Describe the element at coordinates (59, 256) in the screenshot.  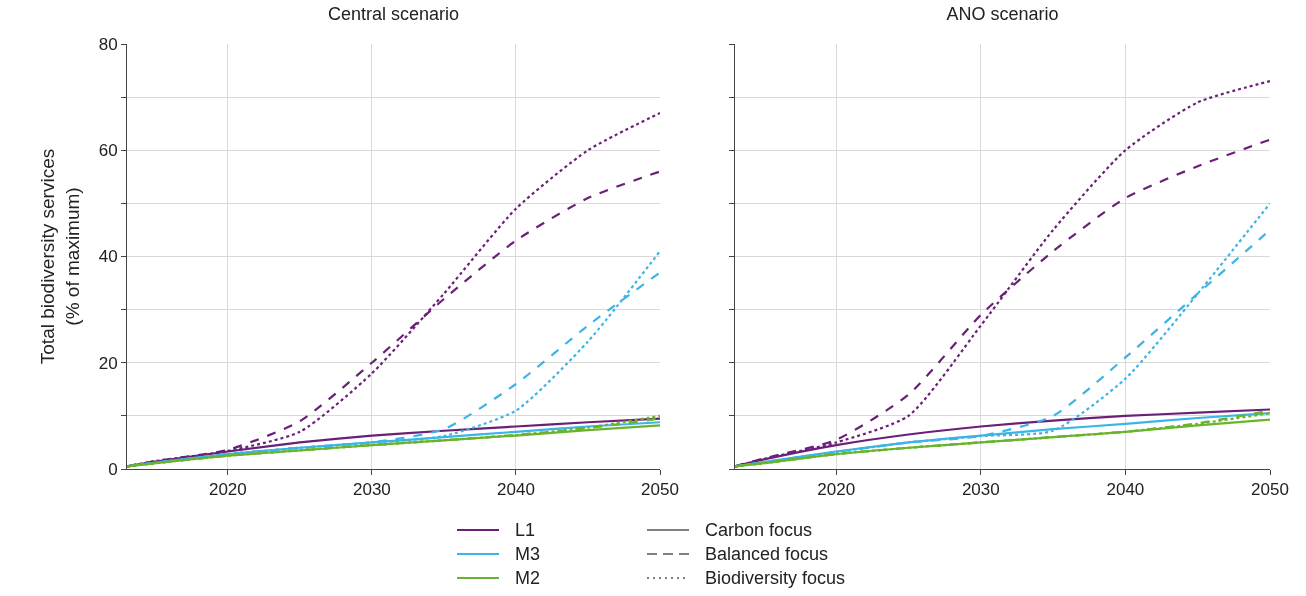
I see `y-axis-title: Total biodiversity services (% of maximum)` at that location.